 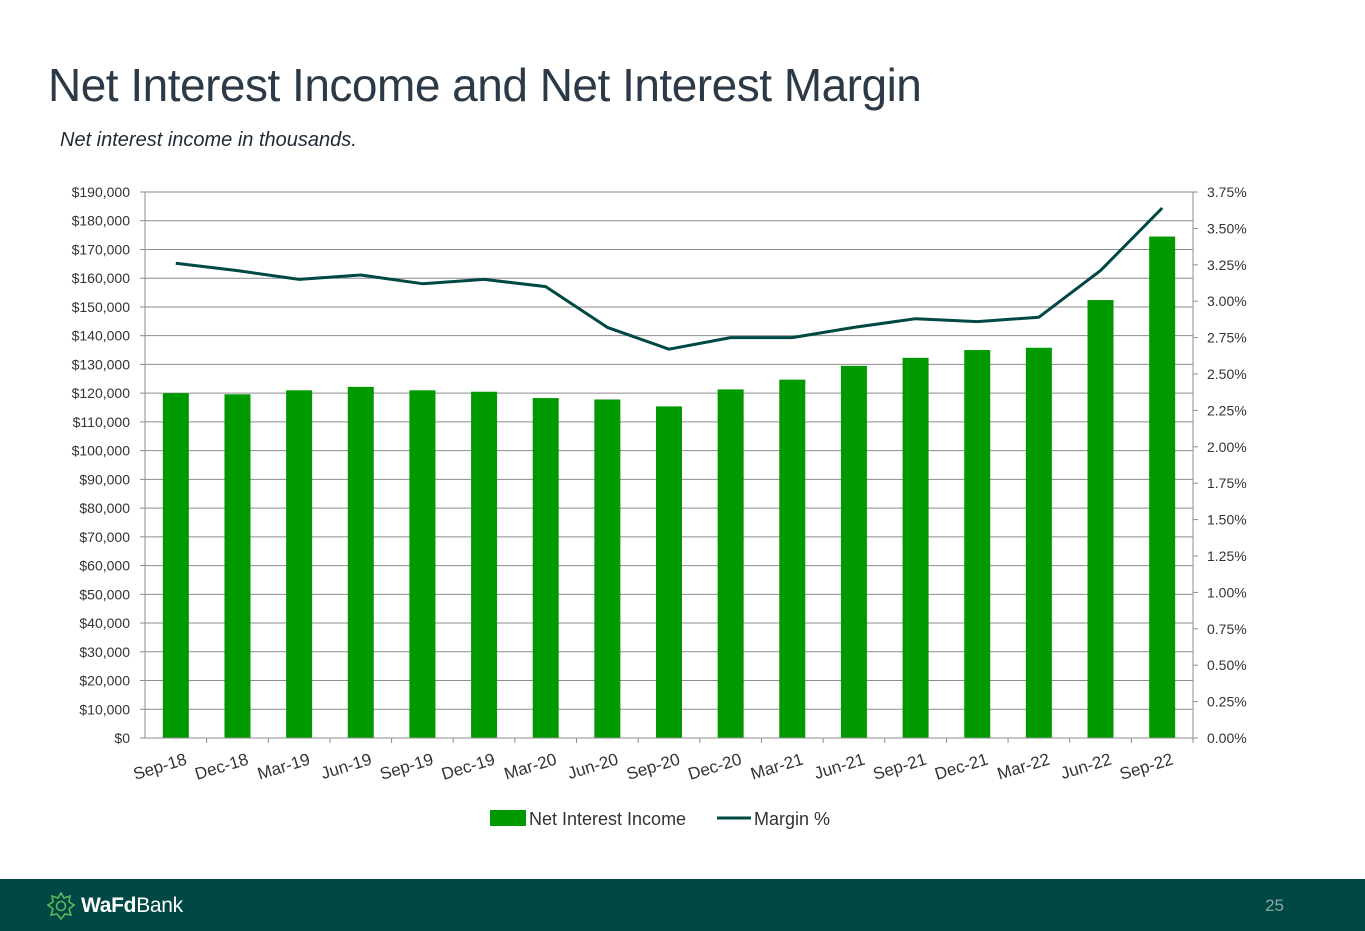 What do you see at coordinates (61, 906) in the screenshot?
I see `wafd-leaf-icon` at bounding box center [61, 906].